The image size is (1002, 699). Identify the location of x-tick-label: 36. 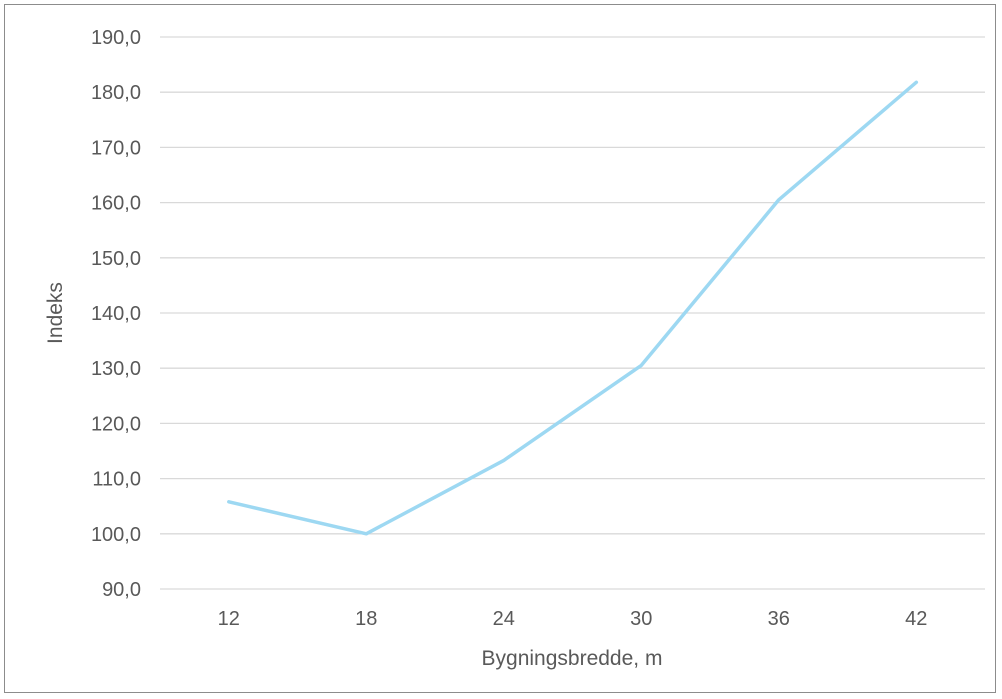
(779, 619).